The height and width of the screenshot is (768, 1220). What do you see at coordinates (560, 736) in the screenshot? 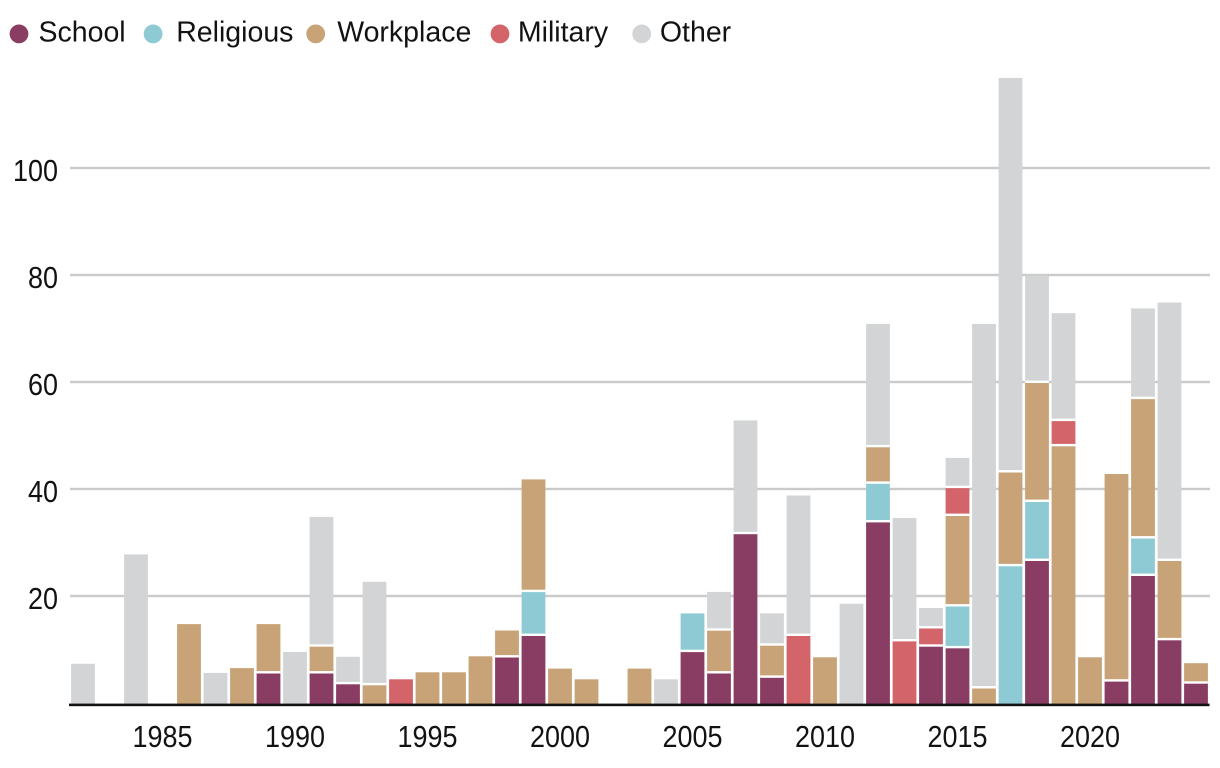
I see `svg-text: 2000` at bounding box center [560, 736].